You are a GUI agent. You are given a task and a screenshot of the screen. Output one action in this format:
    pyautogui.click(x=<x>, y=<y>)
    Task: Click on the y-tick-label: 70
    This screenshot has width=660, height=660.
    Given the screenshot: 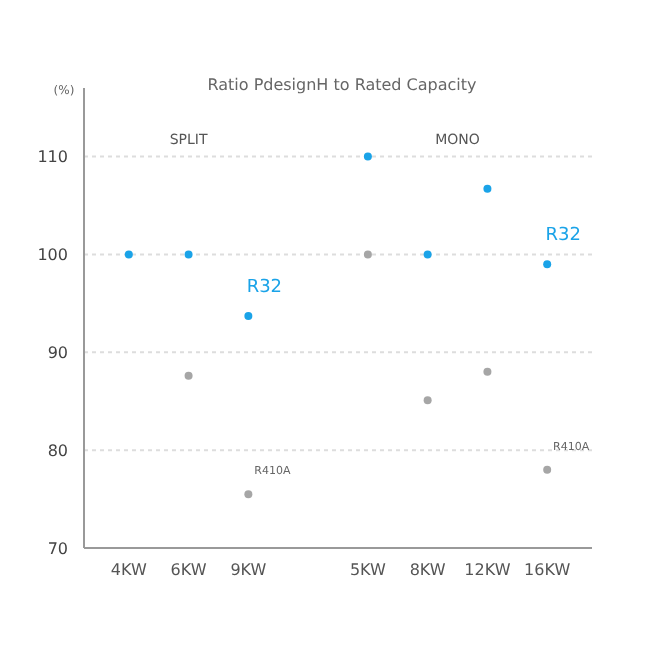 What is the action you would take?
    pyautogui.click(x=57, y=548)
    